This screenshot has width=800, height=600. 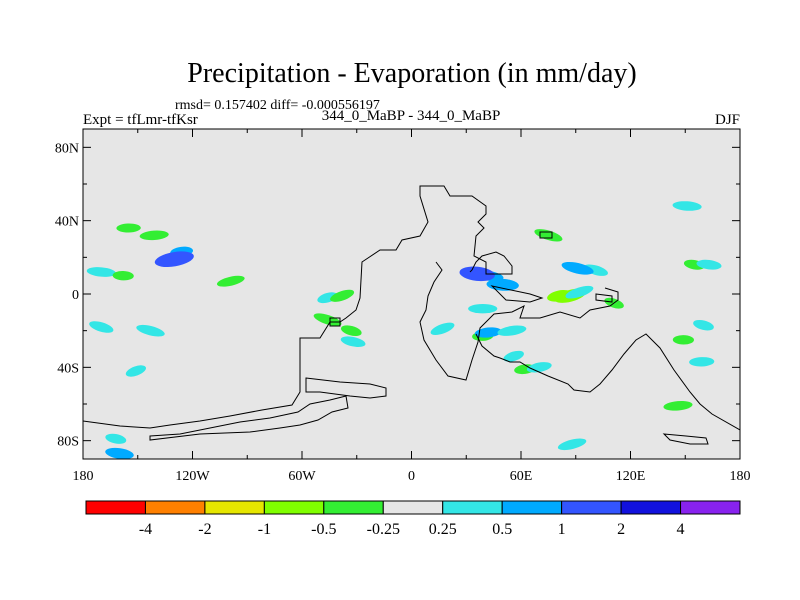 I want to click on colorbar-label: 0.25, so click(x=443, y=529).